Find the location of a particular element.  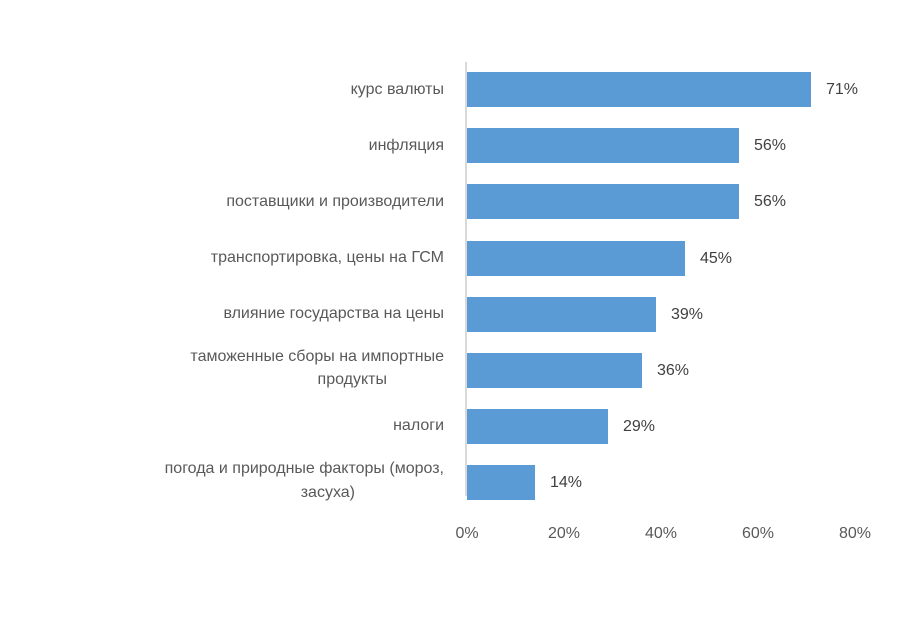

y-axis-line is located at coordinates (466, 279).